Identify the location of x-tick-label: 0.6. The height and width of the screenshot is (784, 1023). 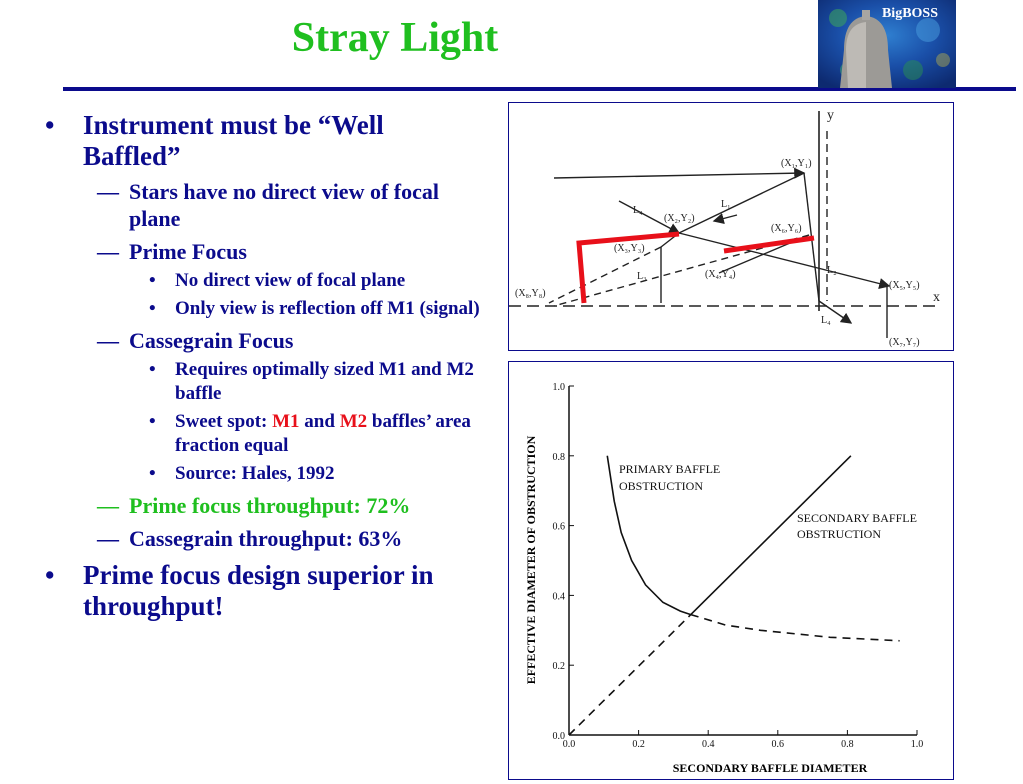
(778, 744).